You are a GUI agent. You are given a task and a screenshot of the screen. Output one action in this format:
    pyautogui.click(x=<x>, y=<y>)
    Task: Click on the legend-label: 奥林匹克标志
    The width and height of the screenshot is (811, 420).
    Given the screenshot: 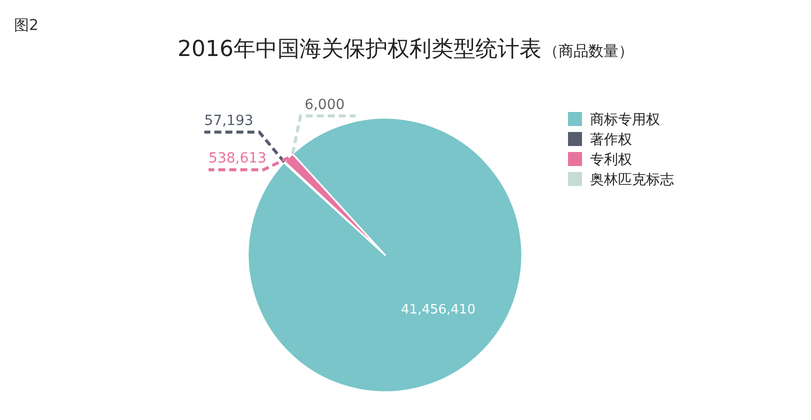 What is the action you would take?
    pyautogui.click(x=632, y=180)
    